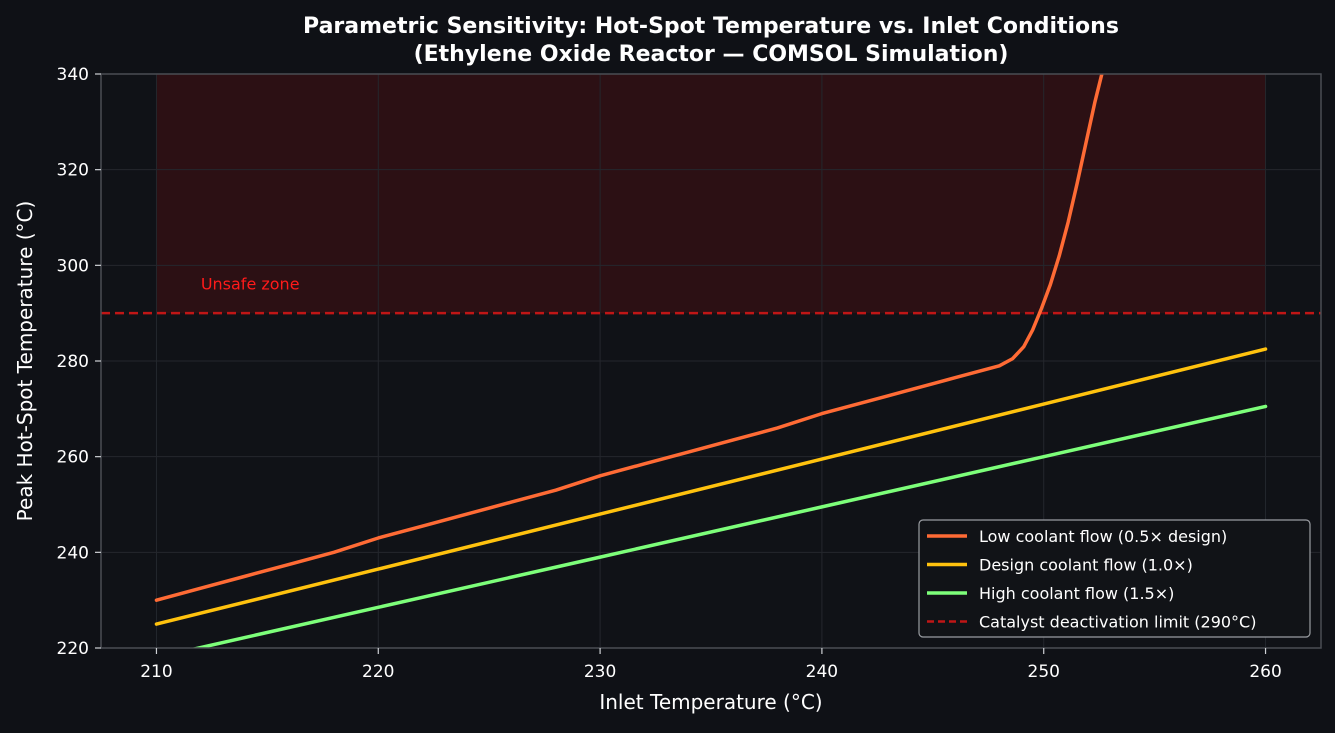 This screenshot has height=733, width=1335. What do you see at coordinates (250, 283) in the screenshot?
I see `unsafe-zone-label: Unsafe zone` at bounding box center [250, 283].